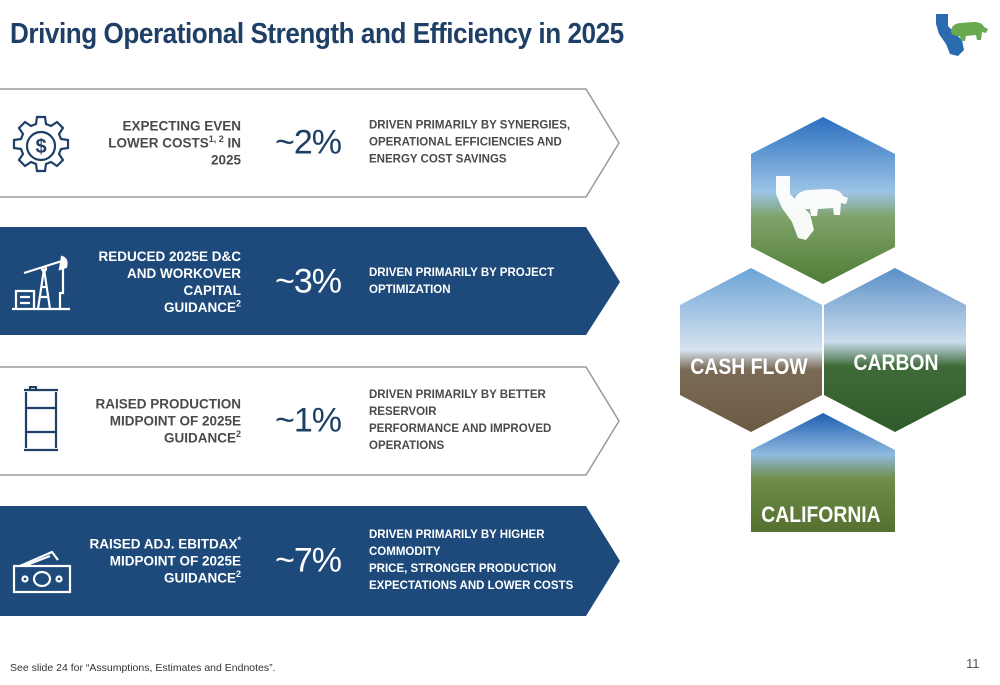 The height and width of the screenshot is (685, 1000). Describe the element at coordinates (812, 208) in the screenshot. I see `california-bear-silhouette` at that location.